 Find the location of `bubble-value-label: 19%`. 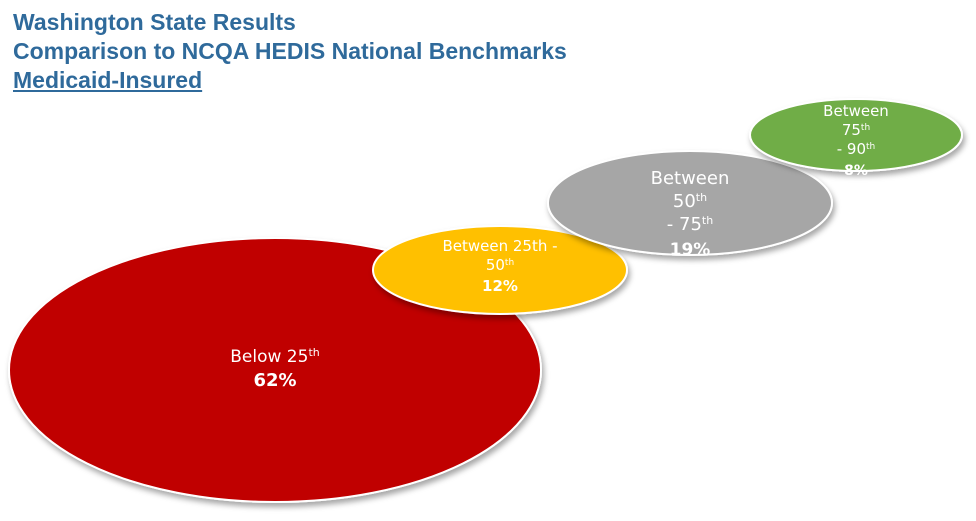

bubble-value-label: 19% is located at coordinates (690, 250).